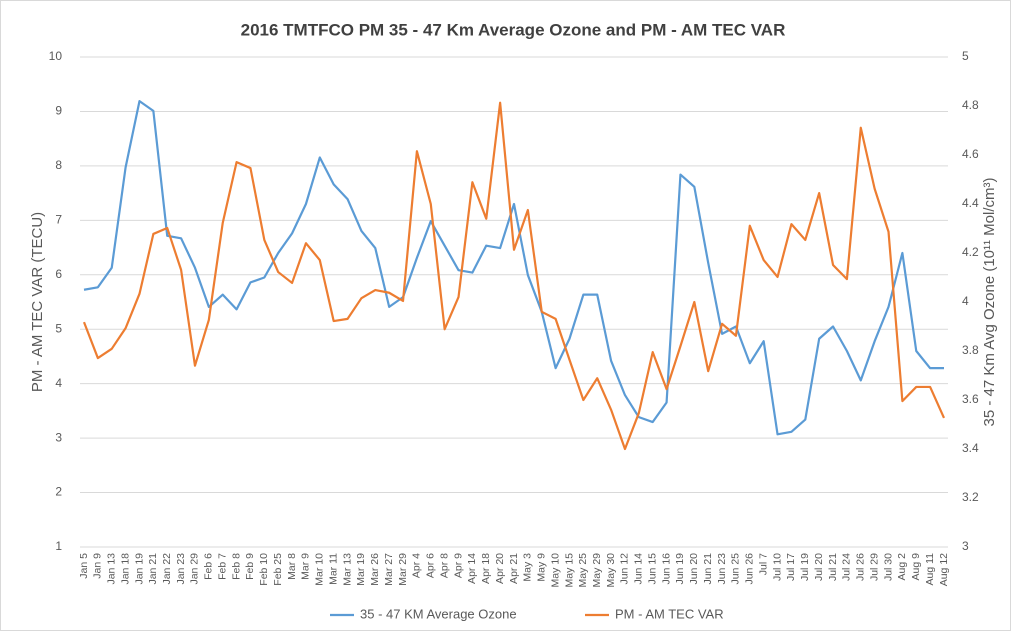  I want to click on x-tick-label: Mar 19, so click(361, 569).